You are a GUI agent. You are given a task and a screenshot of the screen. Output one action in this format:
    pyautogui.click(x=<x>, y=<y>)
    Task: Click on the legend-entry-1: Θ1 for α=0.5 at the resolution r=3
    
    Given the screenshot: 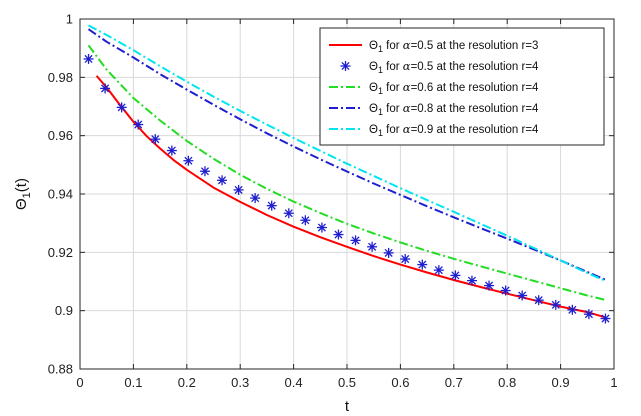 What is the action you would take?
    pyautogui.click(x=433, y=46)
    